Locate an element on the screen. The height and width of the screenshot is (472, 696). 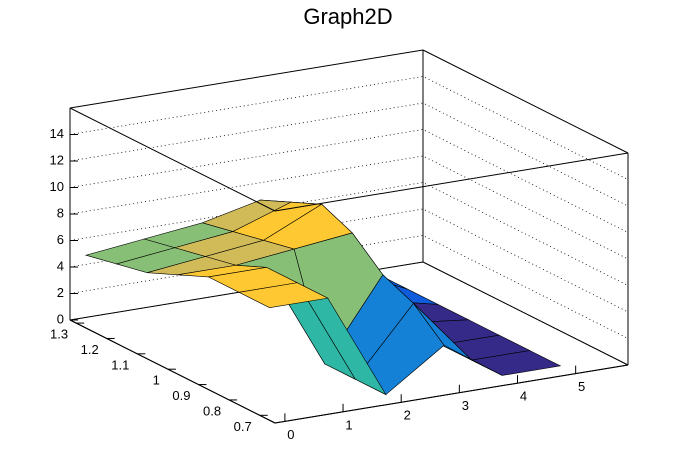
x-tick-label: 1 is located at coordinates (348, 424).